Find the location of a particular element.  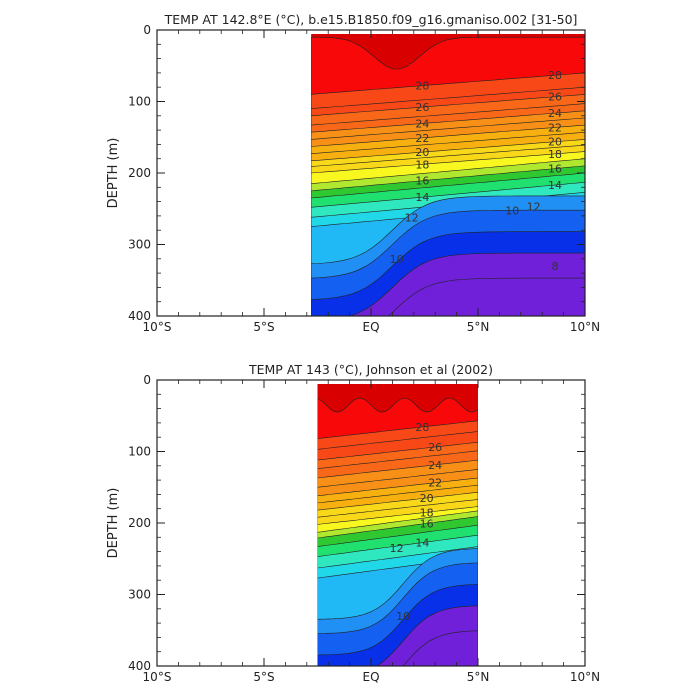

chart-title: TEMP AT 143 (°C), Johnson et al (2002) is located at coordinates (370, 369).